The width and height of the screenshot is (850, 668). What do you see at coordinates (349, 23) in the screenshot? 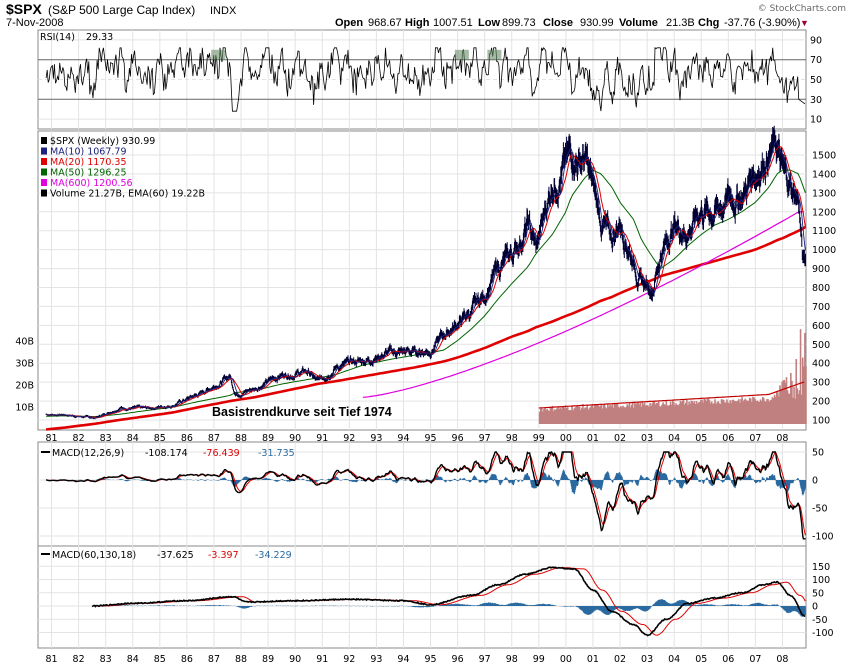
I see `open-label: Open` at bounding box center [349, 23].